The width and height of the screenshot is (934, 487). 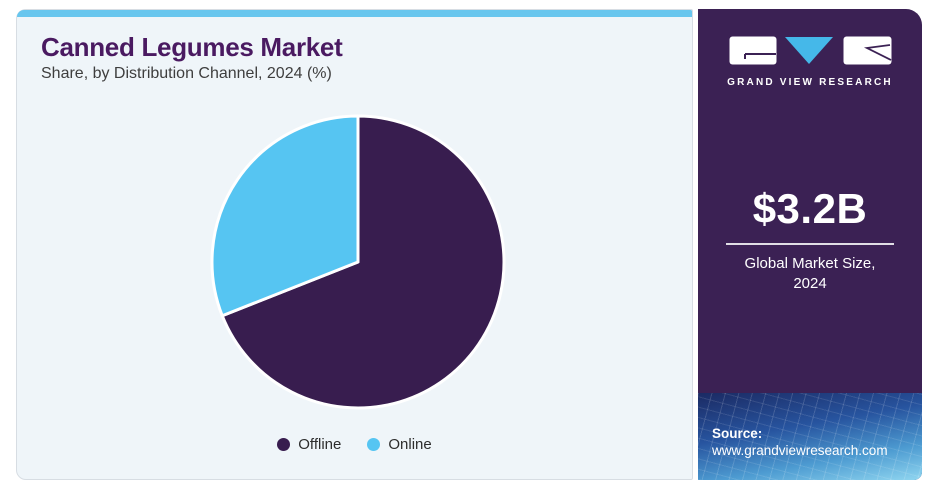 What do you see at coordinates (737, 433) in the screenshot?
I see `source-label: Source:` at bounding box center [737, 433].